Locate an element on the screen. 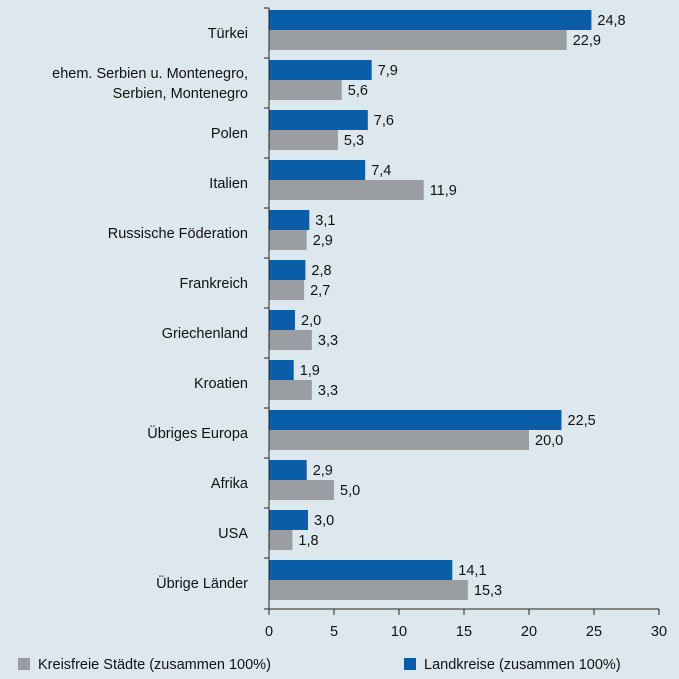  category-label-7: Kroatien is located at coordinates (221, 384).